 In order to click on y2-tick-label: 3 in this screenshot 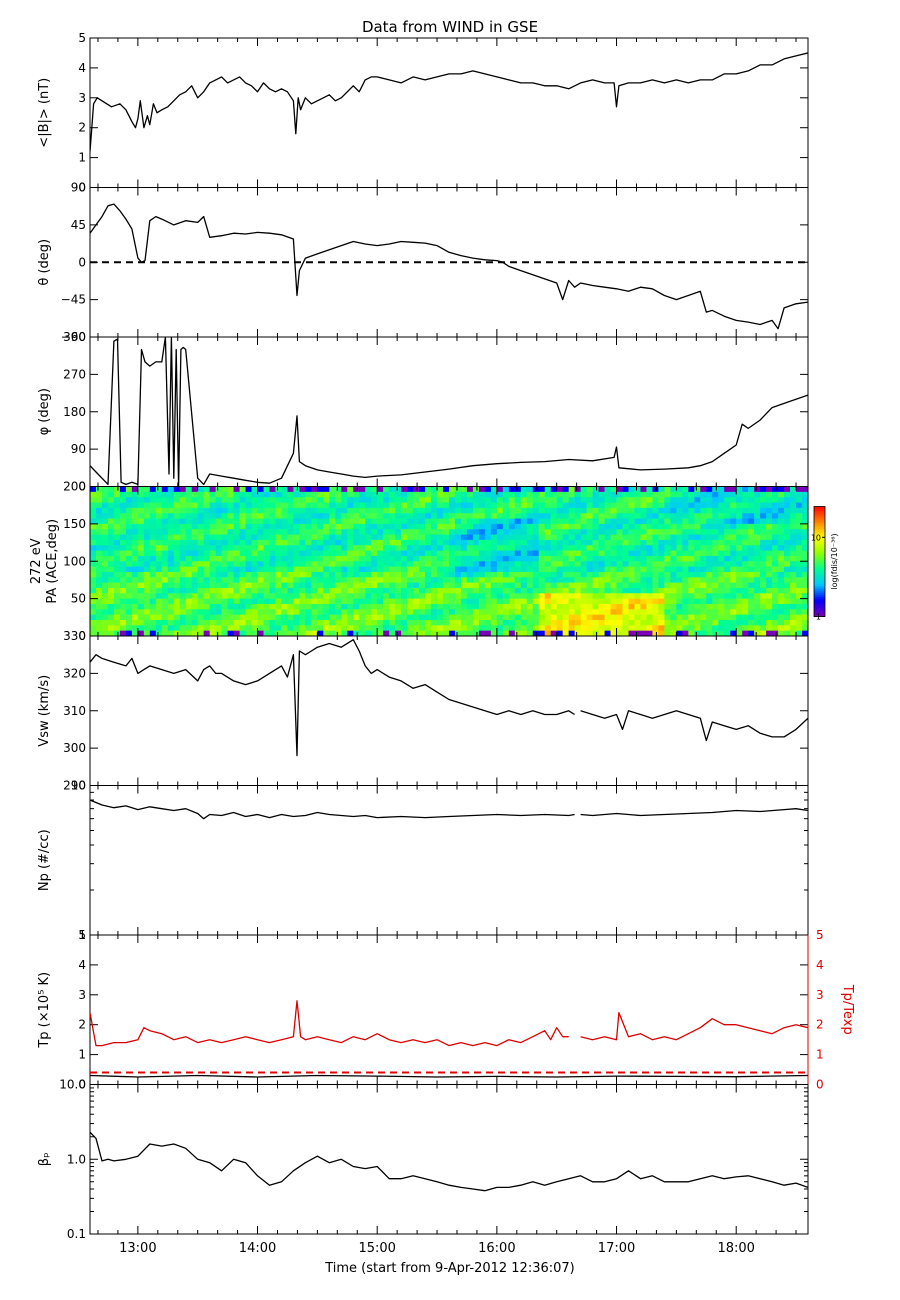, I will do `click(820, 995)`.